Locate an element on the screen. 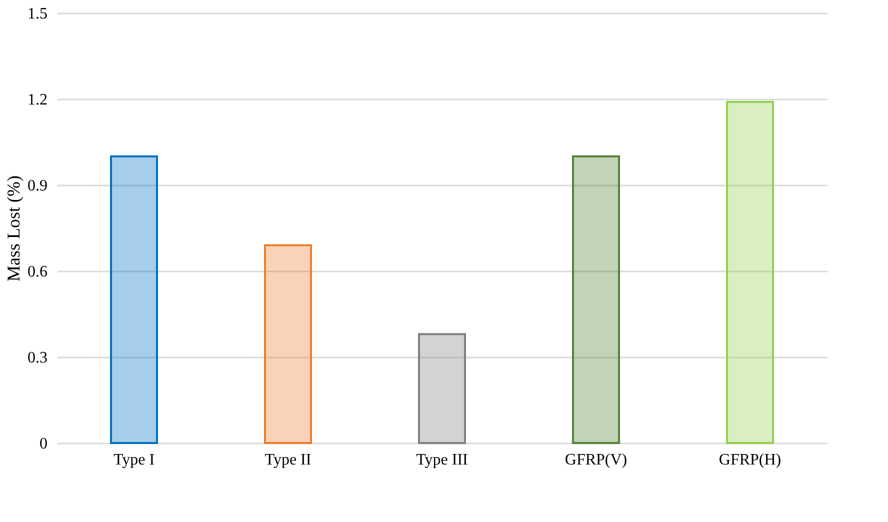 This screenshot has width=888, height=522. y-tick-label: 0.9 is located at coordinates (38, 186).